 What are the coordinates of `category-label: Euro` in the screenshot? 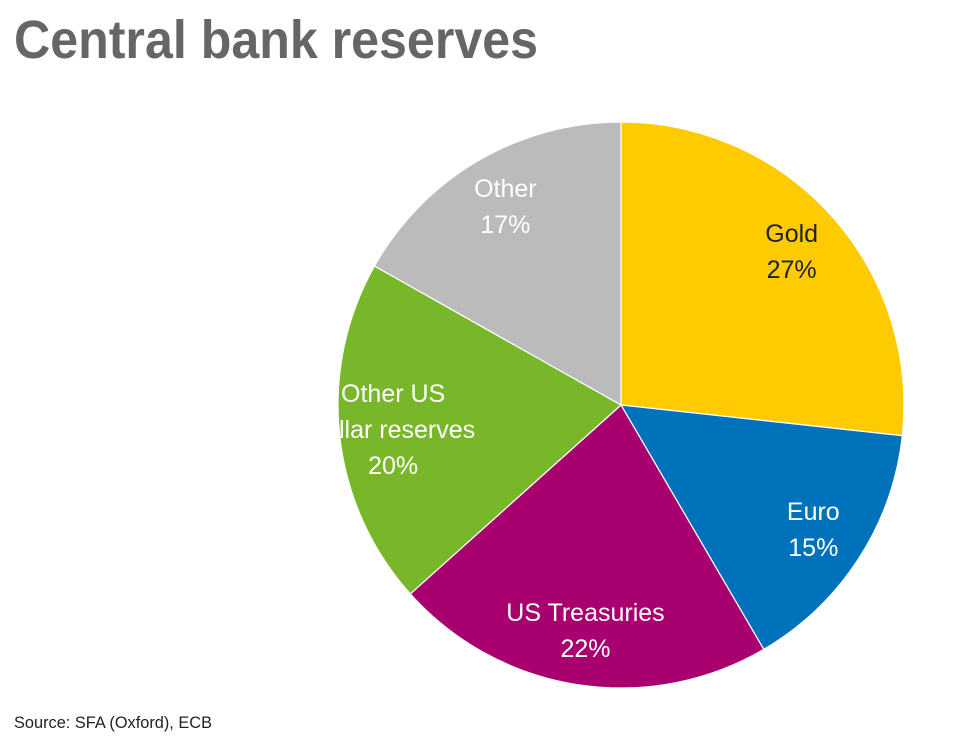 It's located at (813, 511).